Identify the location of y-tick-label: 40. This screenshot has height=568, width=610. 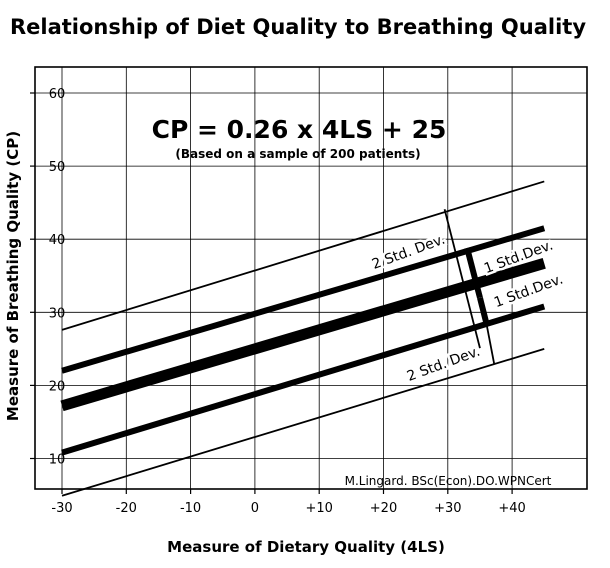
(57, 240).